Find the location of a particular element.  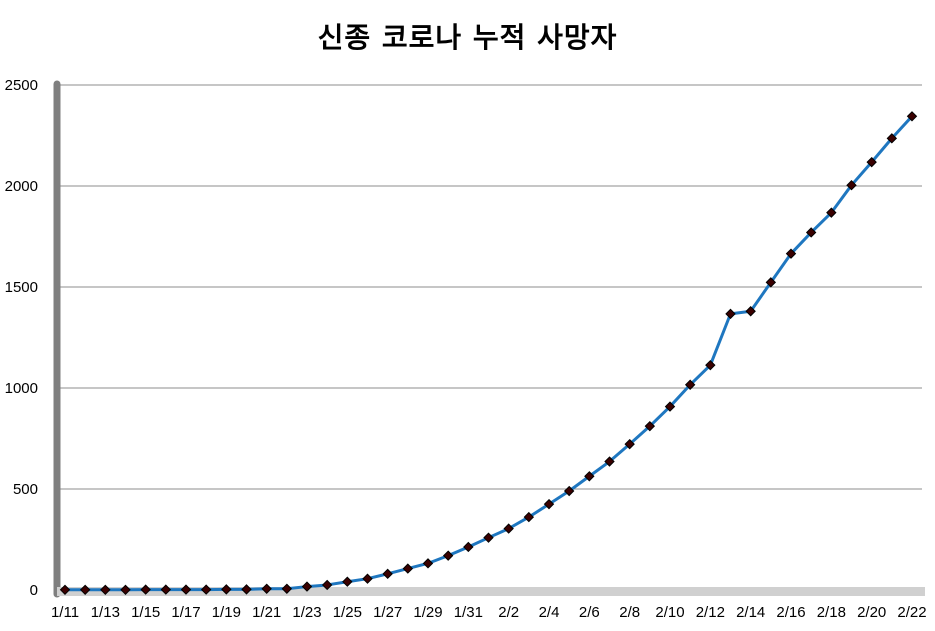

x-tick-label: 2/8 is located at coordinates (629, 612).